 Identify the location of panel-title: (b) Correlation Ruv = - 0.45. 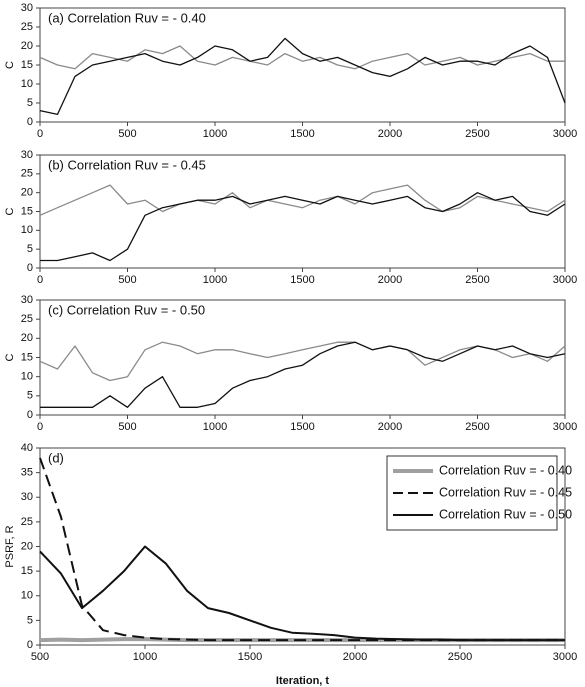
(127, 164).